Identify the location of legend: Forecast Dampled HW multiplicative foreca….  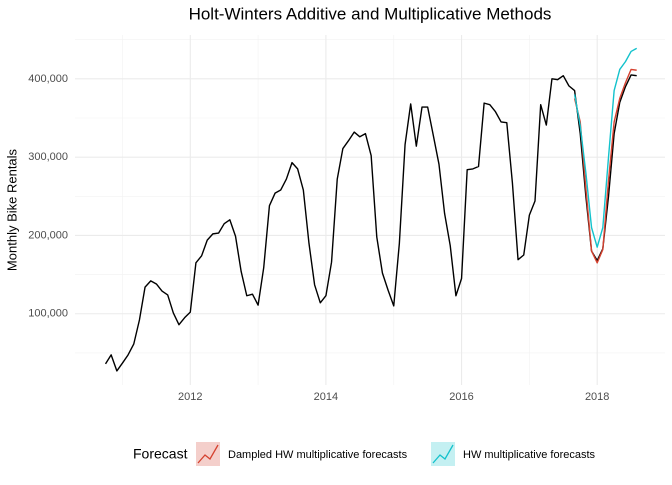
(364, 454).